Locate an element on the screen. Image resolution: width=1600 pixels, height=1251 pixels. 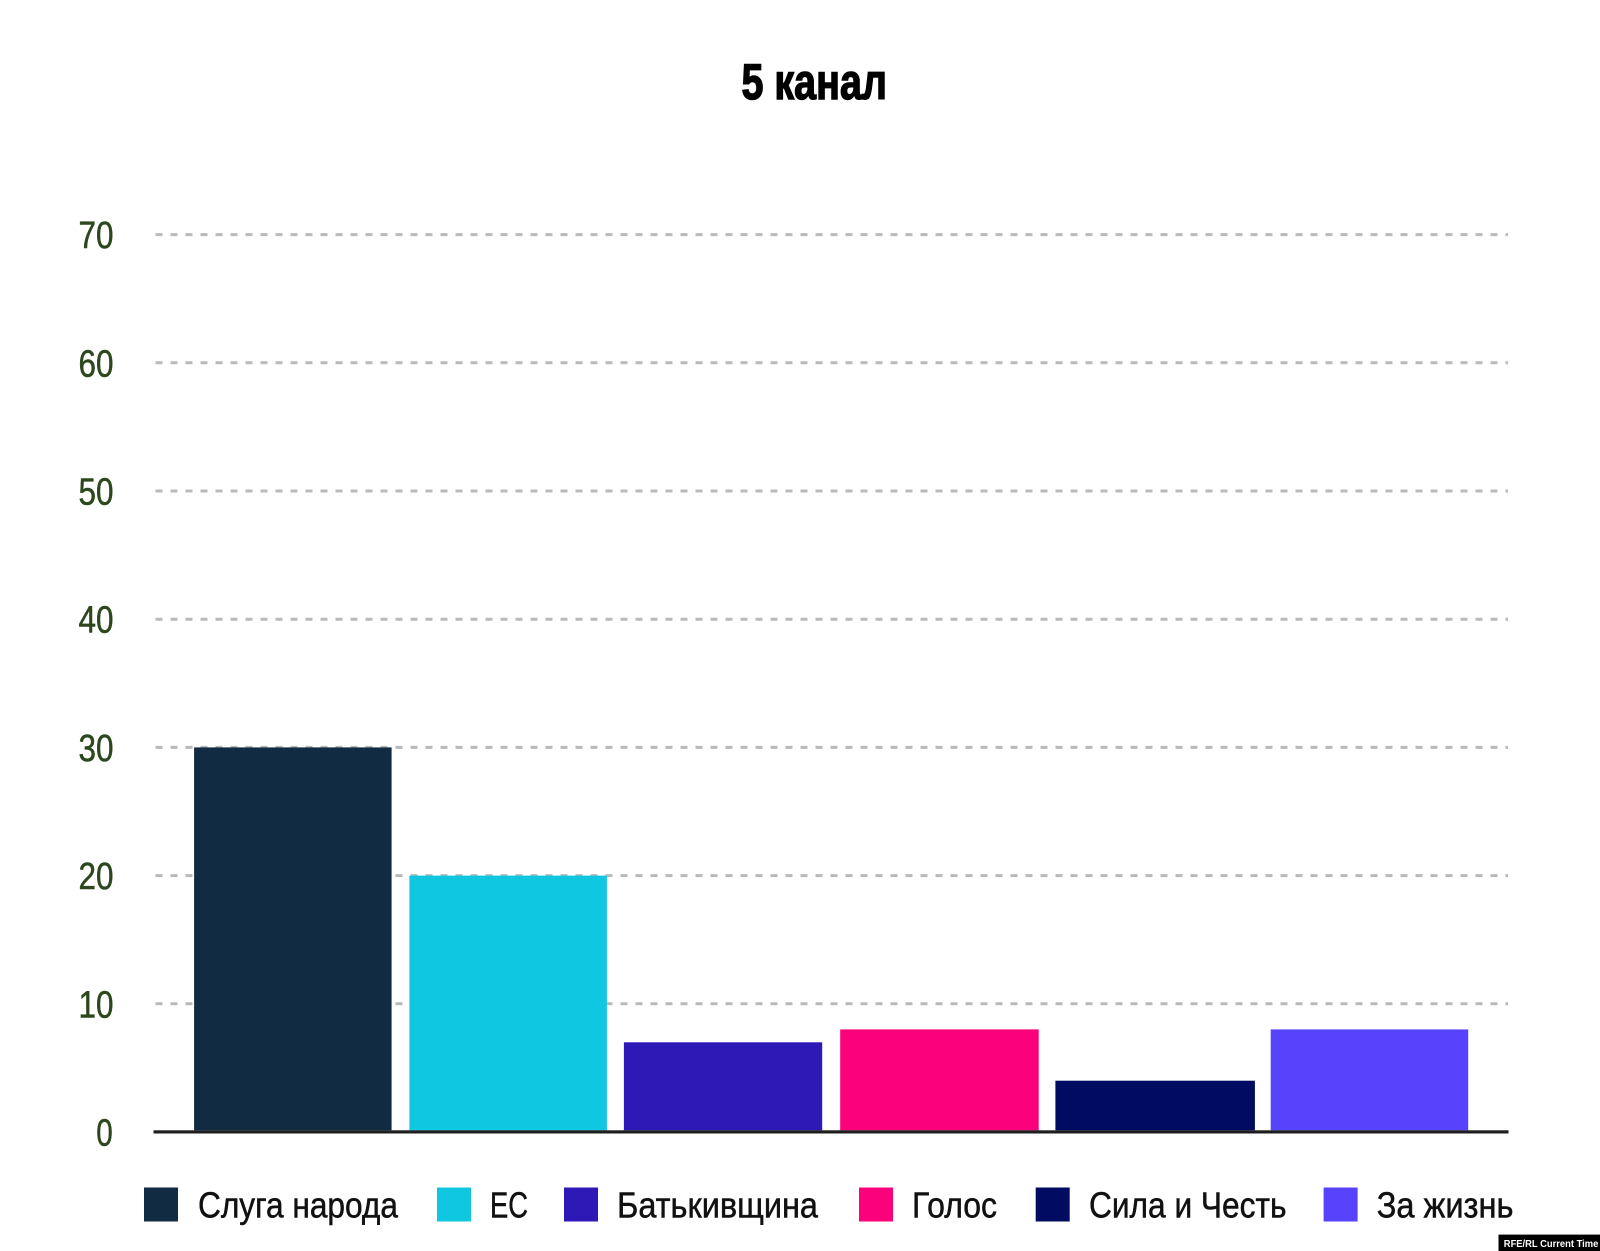
svg-text: 20 is located at coordinates (96, 877).